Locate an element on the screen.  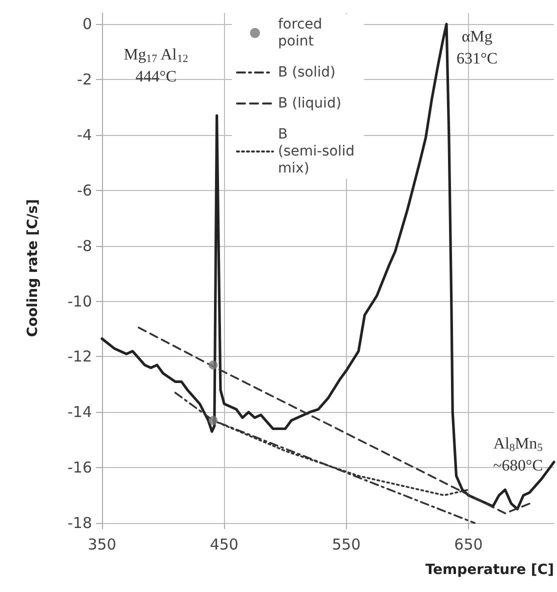
y-tick-label: -16 is located at coordinates (80, 467).